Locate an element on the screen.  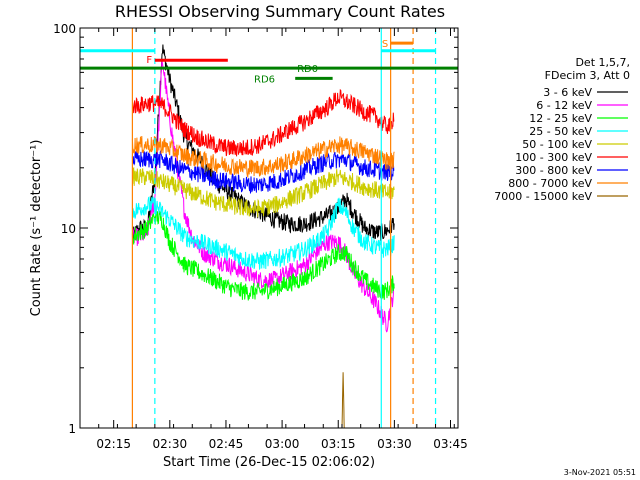
y-tick-label: 100 is located at coordinates (64, 29).